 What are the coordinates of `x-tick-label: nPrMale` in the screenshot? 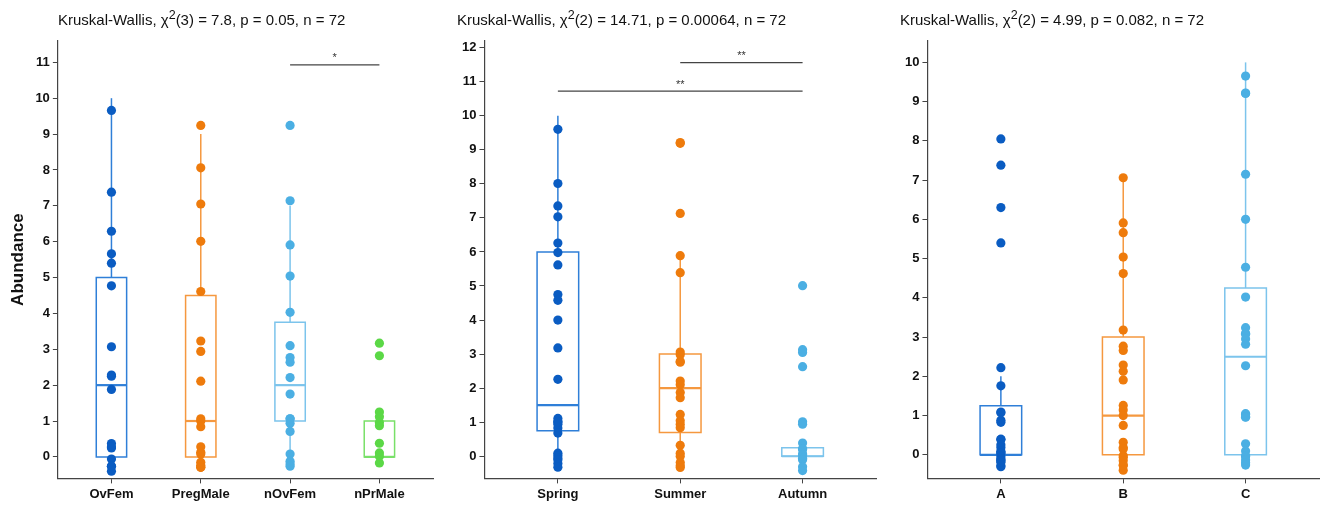 It's located at (379, 493).